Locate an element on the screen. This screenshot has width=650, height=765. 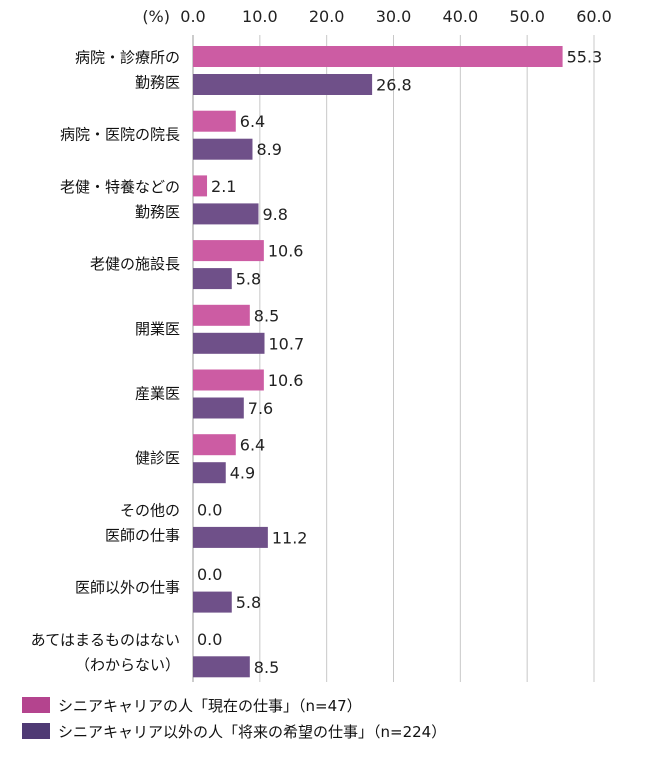
data-label: 9.8 is located at coordinates (274, 214).